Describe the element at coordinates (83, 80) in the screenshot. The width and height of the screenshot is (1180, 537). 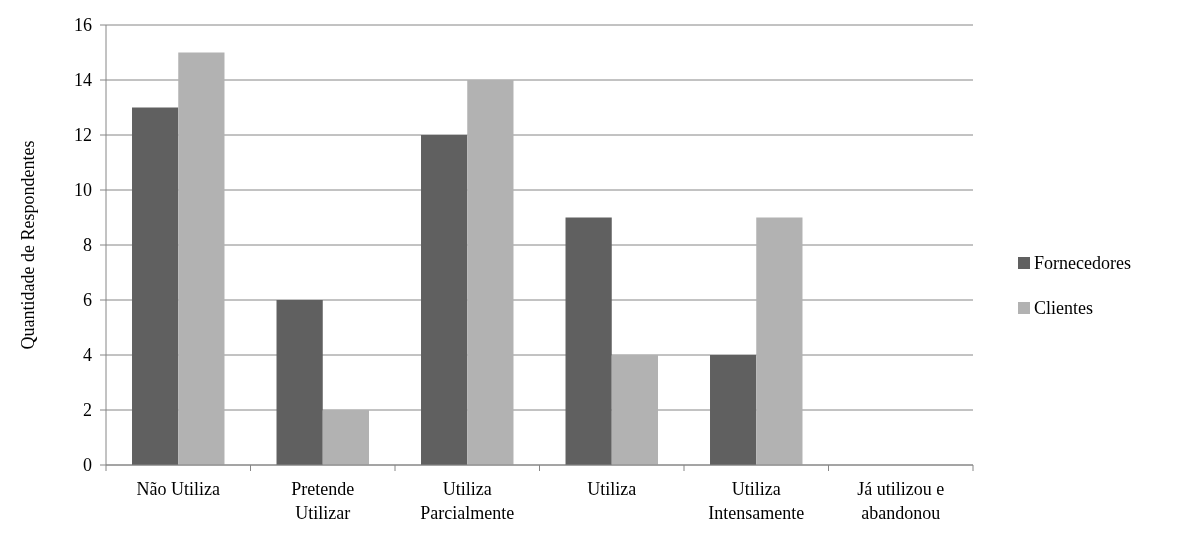
I see `y-tick-label: 14` at that location.